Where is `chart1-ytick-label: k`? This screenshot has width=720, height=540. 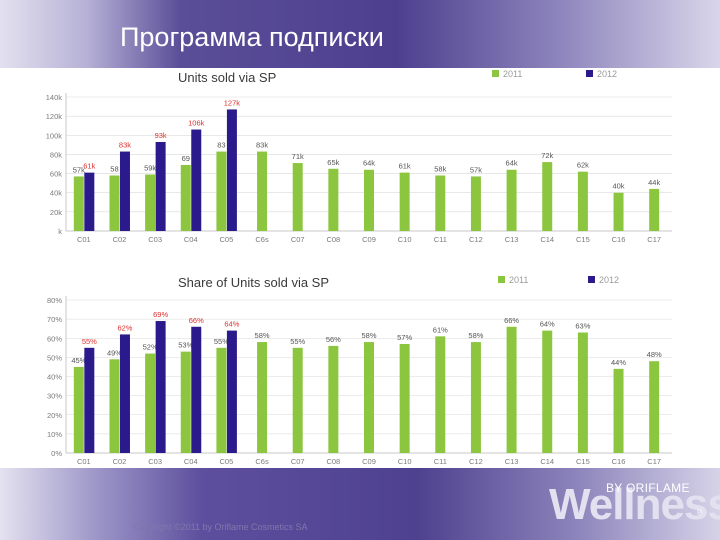 chart1-ytick-label: k is located at coordinates (60, 231).